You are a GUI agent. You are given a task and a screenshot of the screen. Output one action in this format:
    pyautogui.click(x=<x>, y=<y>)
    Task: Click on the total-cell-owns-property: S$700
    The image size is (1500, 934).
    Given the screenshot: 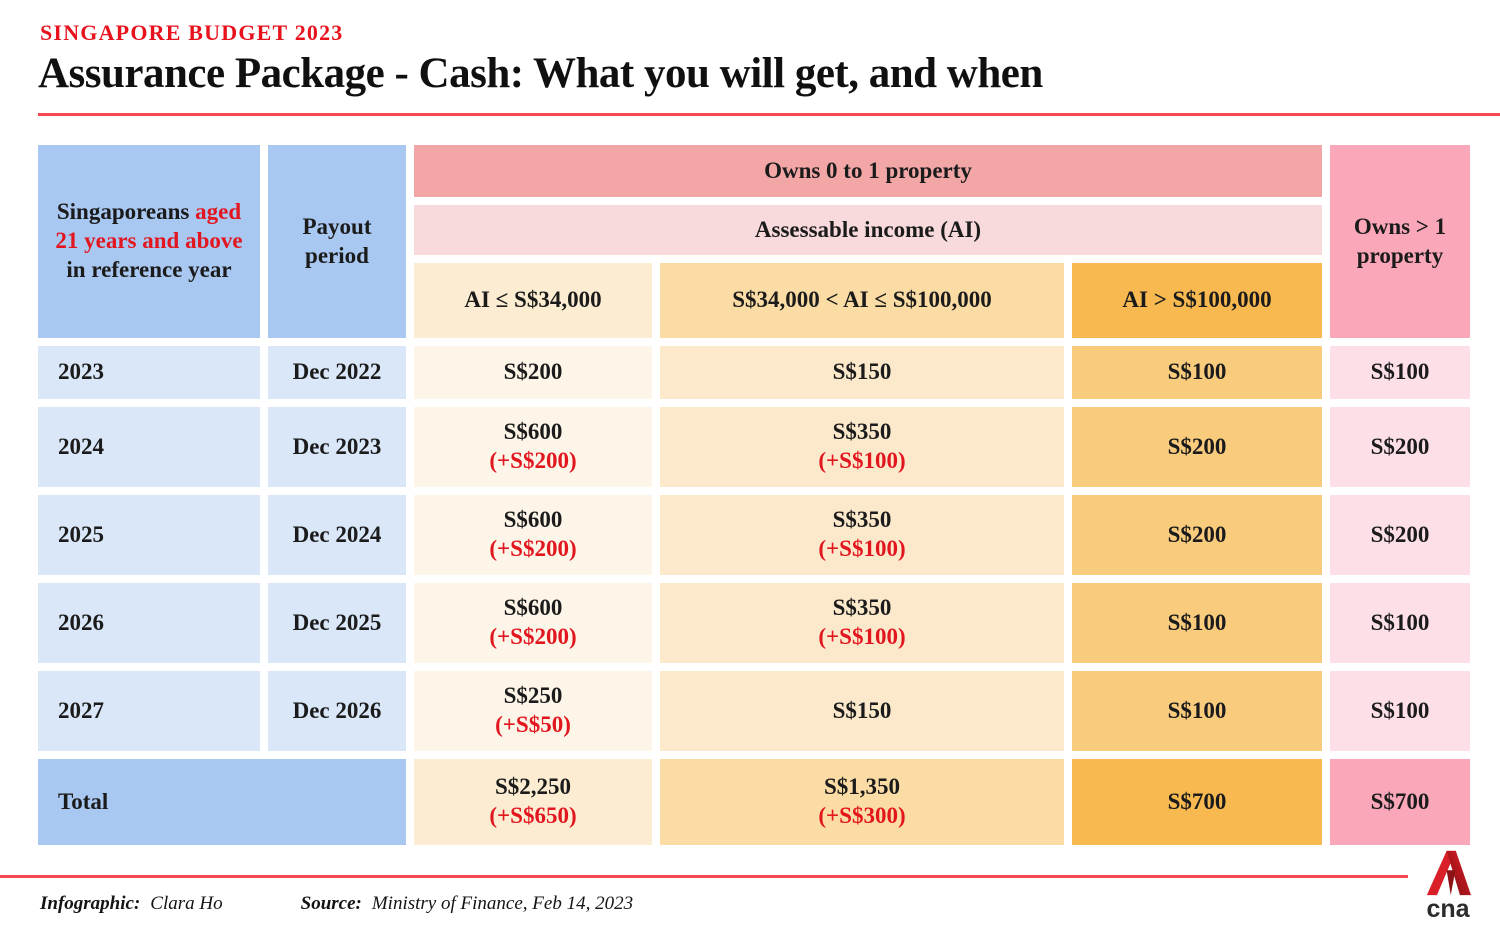 What is the action you would take?
    pyautogui.click(x=1400, y=802)
    